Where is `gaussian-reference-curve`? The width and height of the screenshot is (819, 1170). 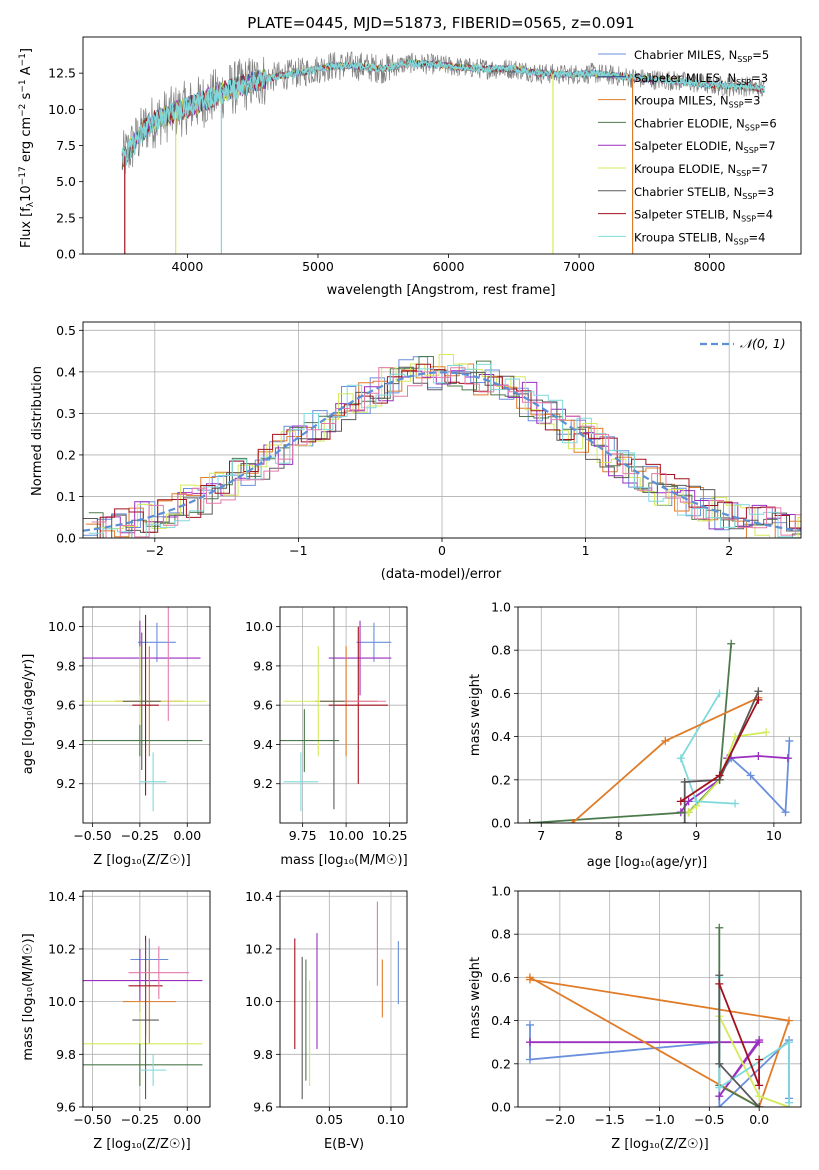 gaussian-reference-curve is located at coordinates (442, 451).